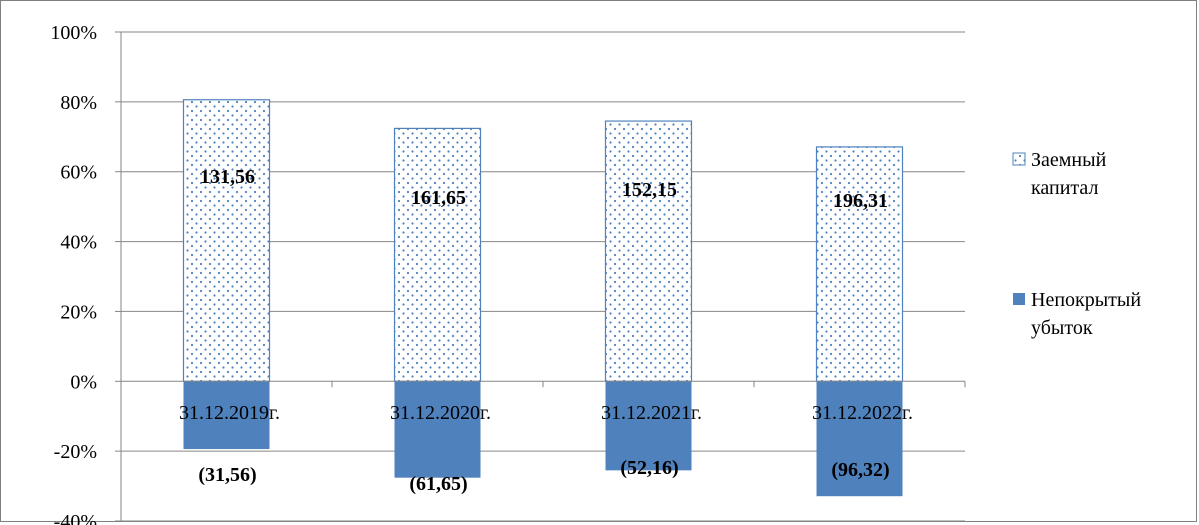 This screenshot has width=1199, height=525. I want to click on legend-swatch-ubytok, so click(1019, 299).